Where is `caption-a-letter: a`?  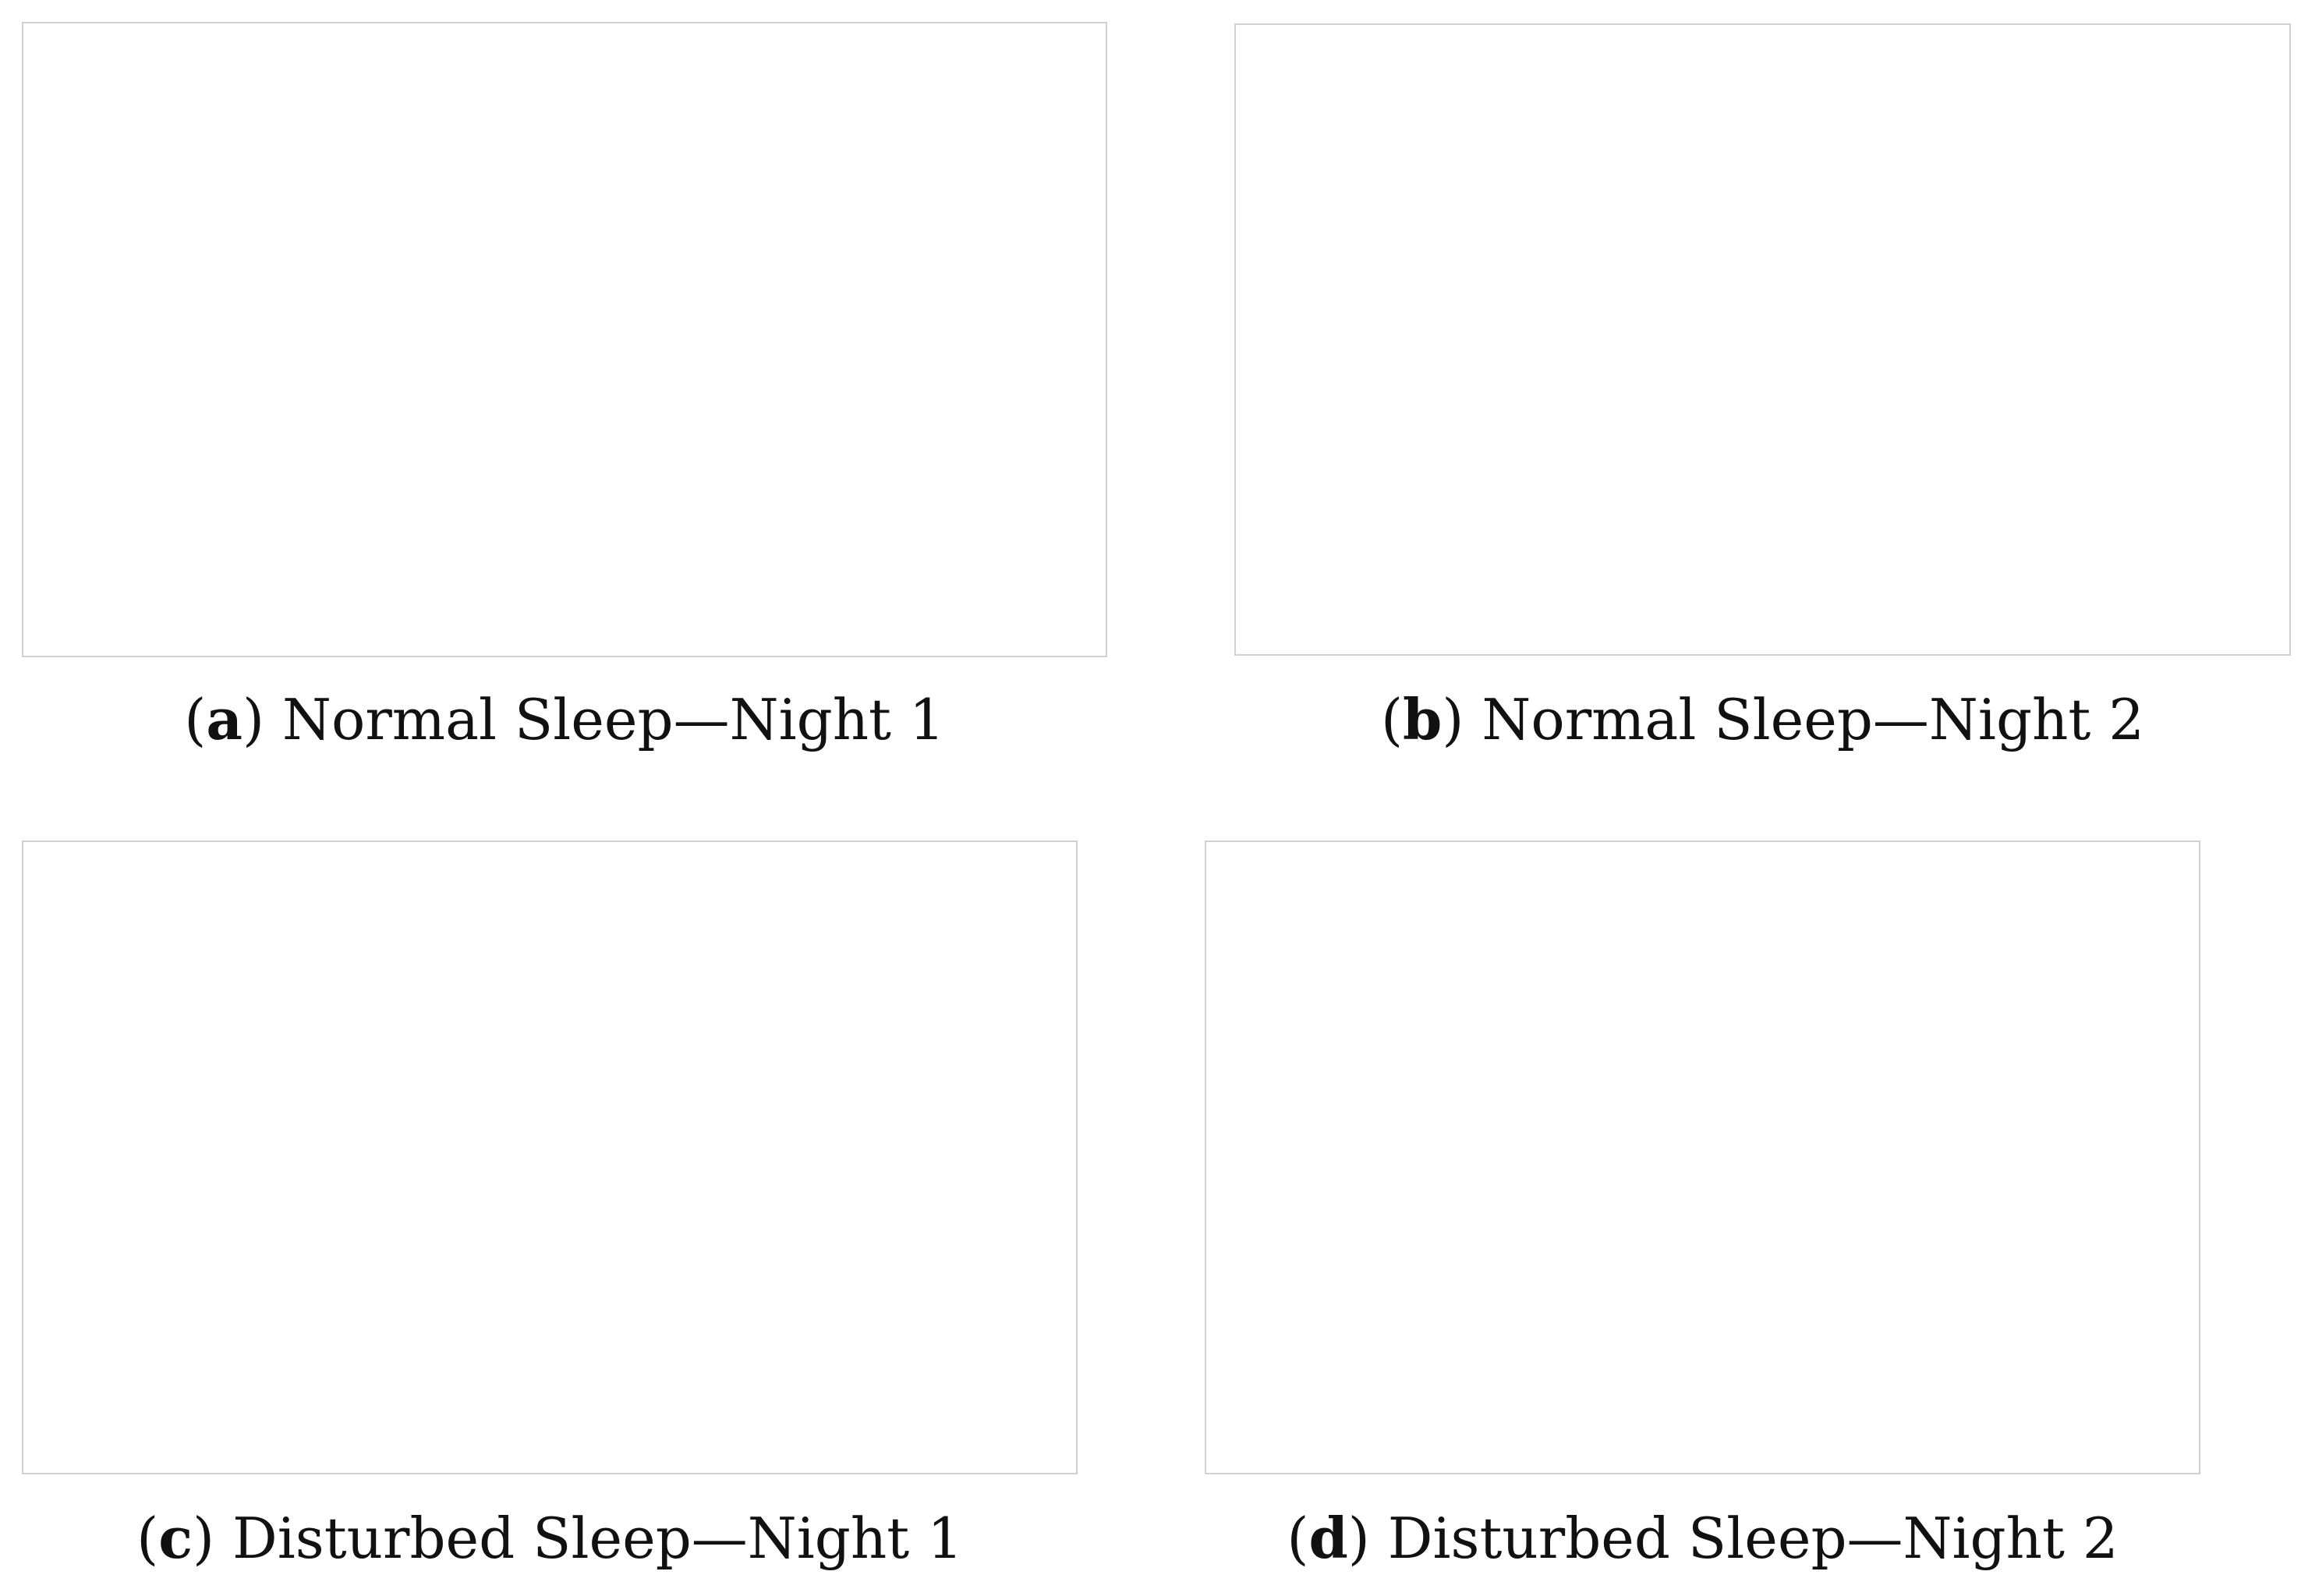 caption-a-letter: a is located at coordinates (224, 719).